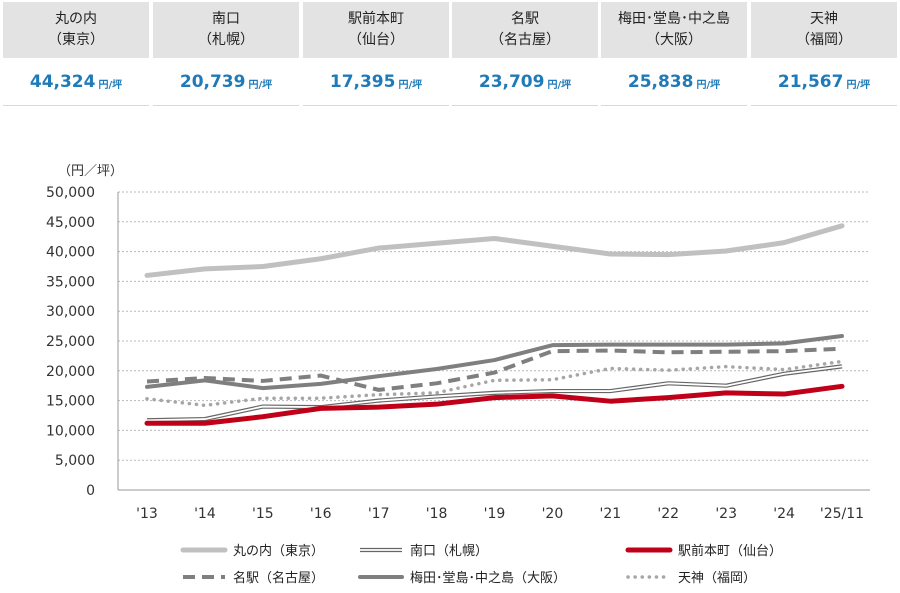 The image size is (900, 593). I want to click on area-name: 梅田･堂島･中之島, so click(674, 19).